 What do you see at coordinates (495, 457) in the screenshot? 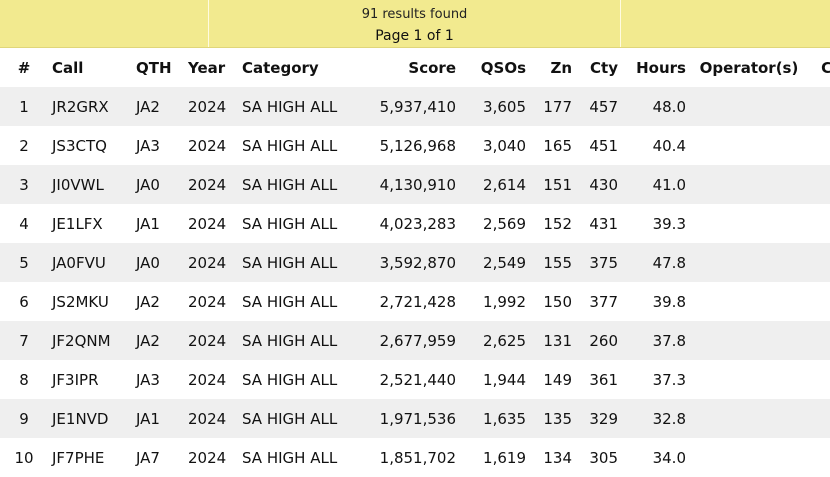
I see `qsos-cell: 1,619` at bounding box center [495, 457].